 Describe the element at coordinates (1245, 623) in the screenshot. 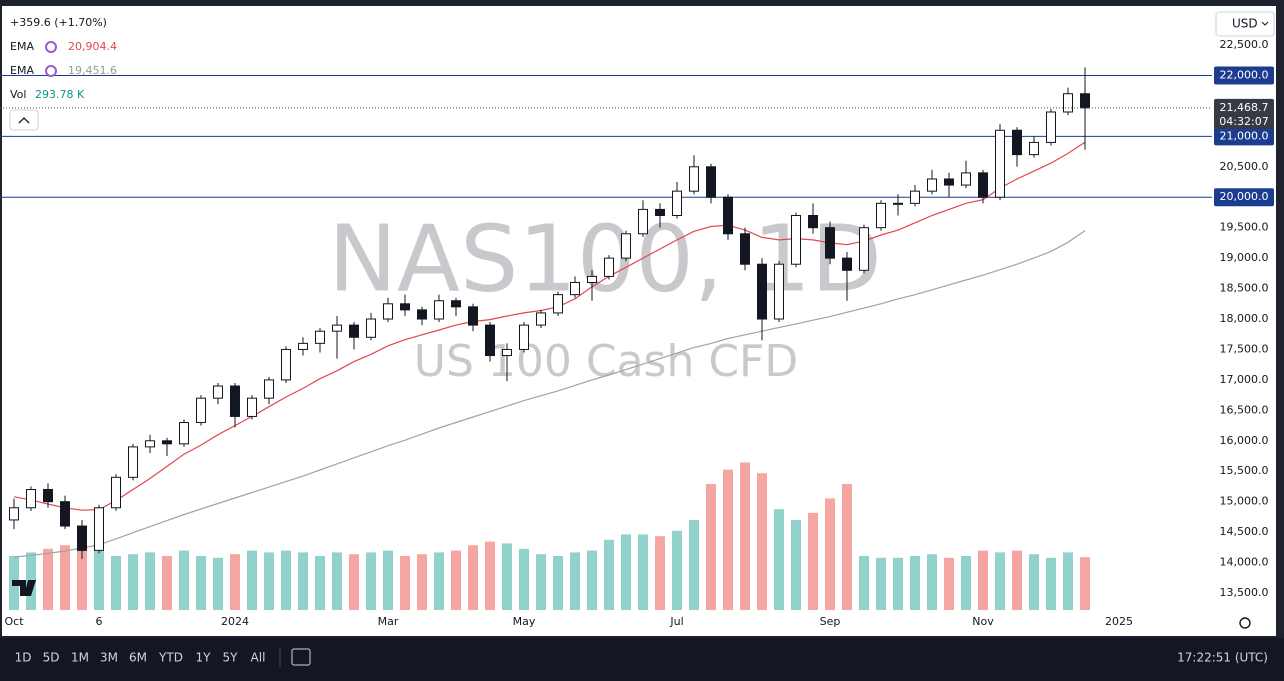

I see `settings-icon` at that location.